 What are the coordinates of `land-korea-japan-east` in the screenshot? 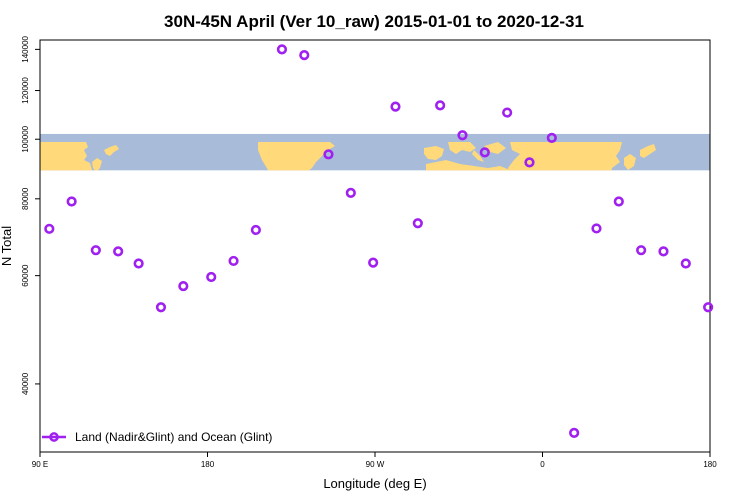 It's located at (640, 157).